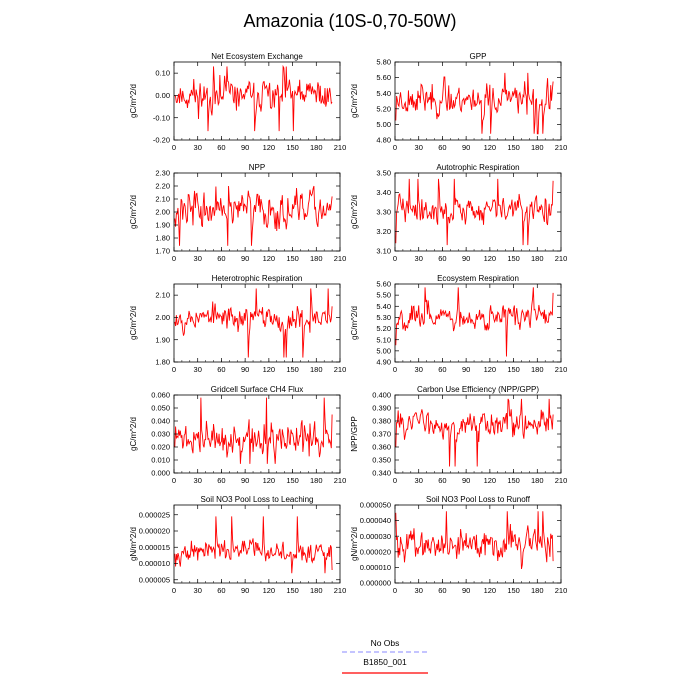  What do you see at coordinates (466, 480) in the screenshot?
I see `x-tick-label-carbon-use-efficiency-npp-gpp: 90` at bounding box center [466, 480].